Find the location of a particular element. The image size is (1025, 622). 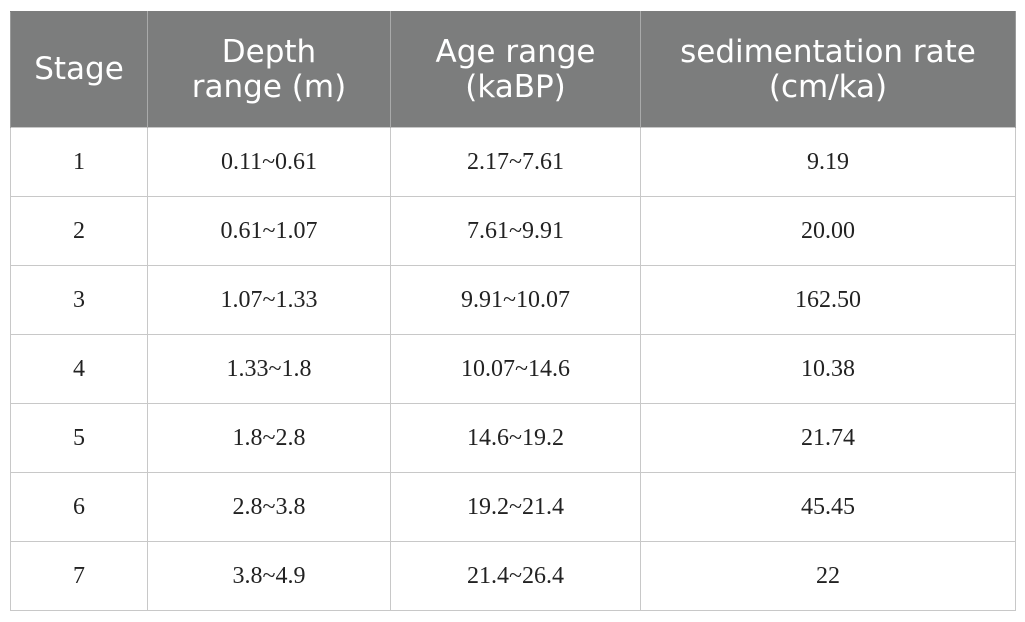

cell-stage: 4 is located at coordinates (79, 369).